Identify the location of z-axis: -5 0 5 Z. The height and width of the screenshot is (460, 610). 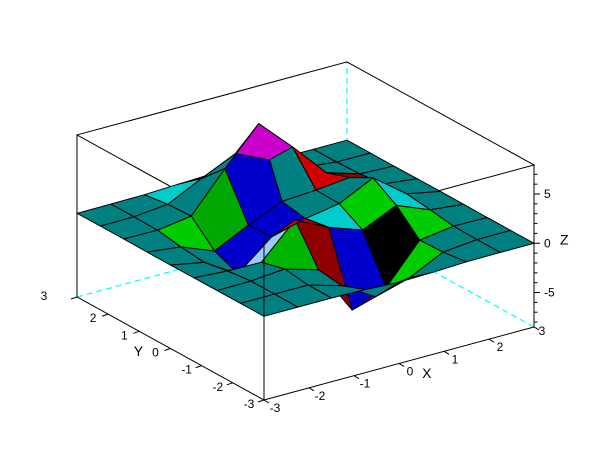
(551, 245).